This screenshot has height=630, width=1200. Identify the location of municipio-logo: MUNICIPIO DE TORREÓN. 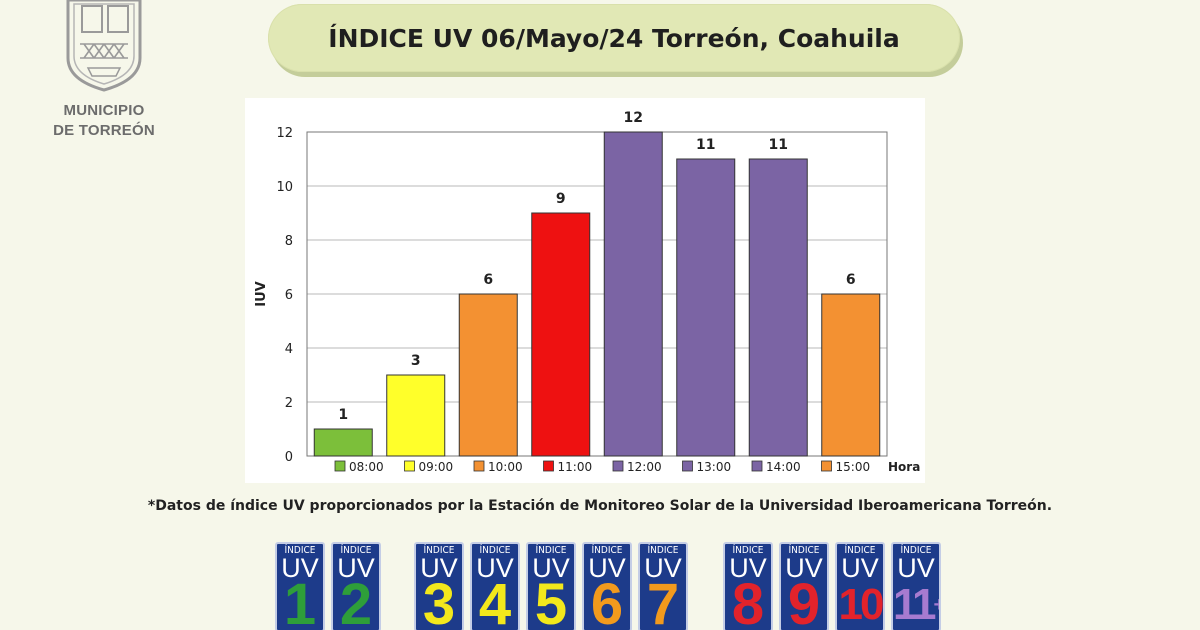
(104, 75).